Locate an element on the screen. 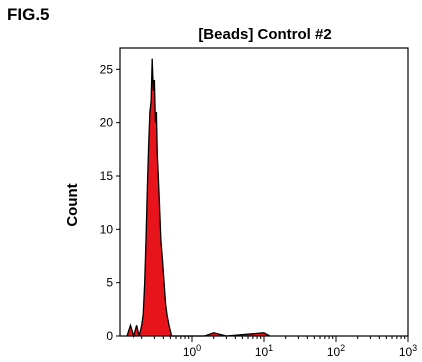  y-axis-label: Count is located at coordinates (72, 204).